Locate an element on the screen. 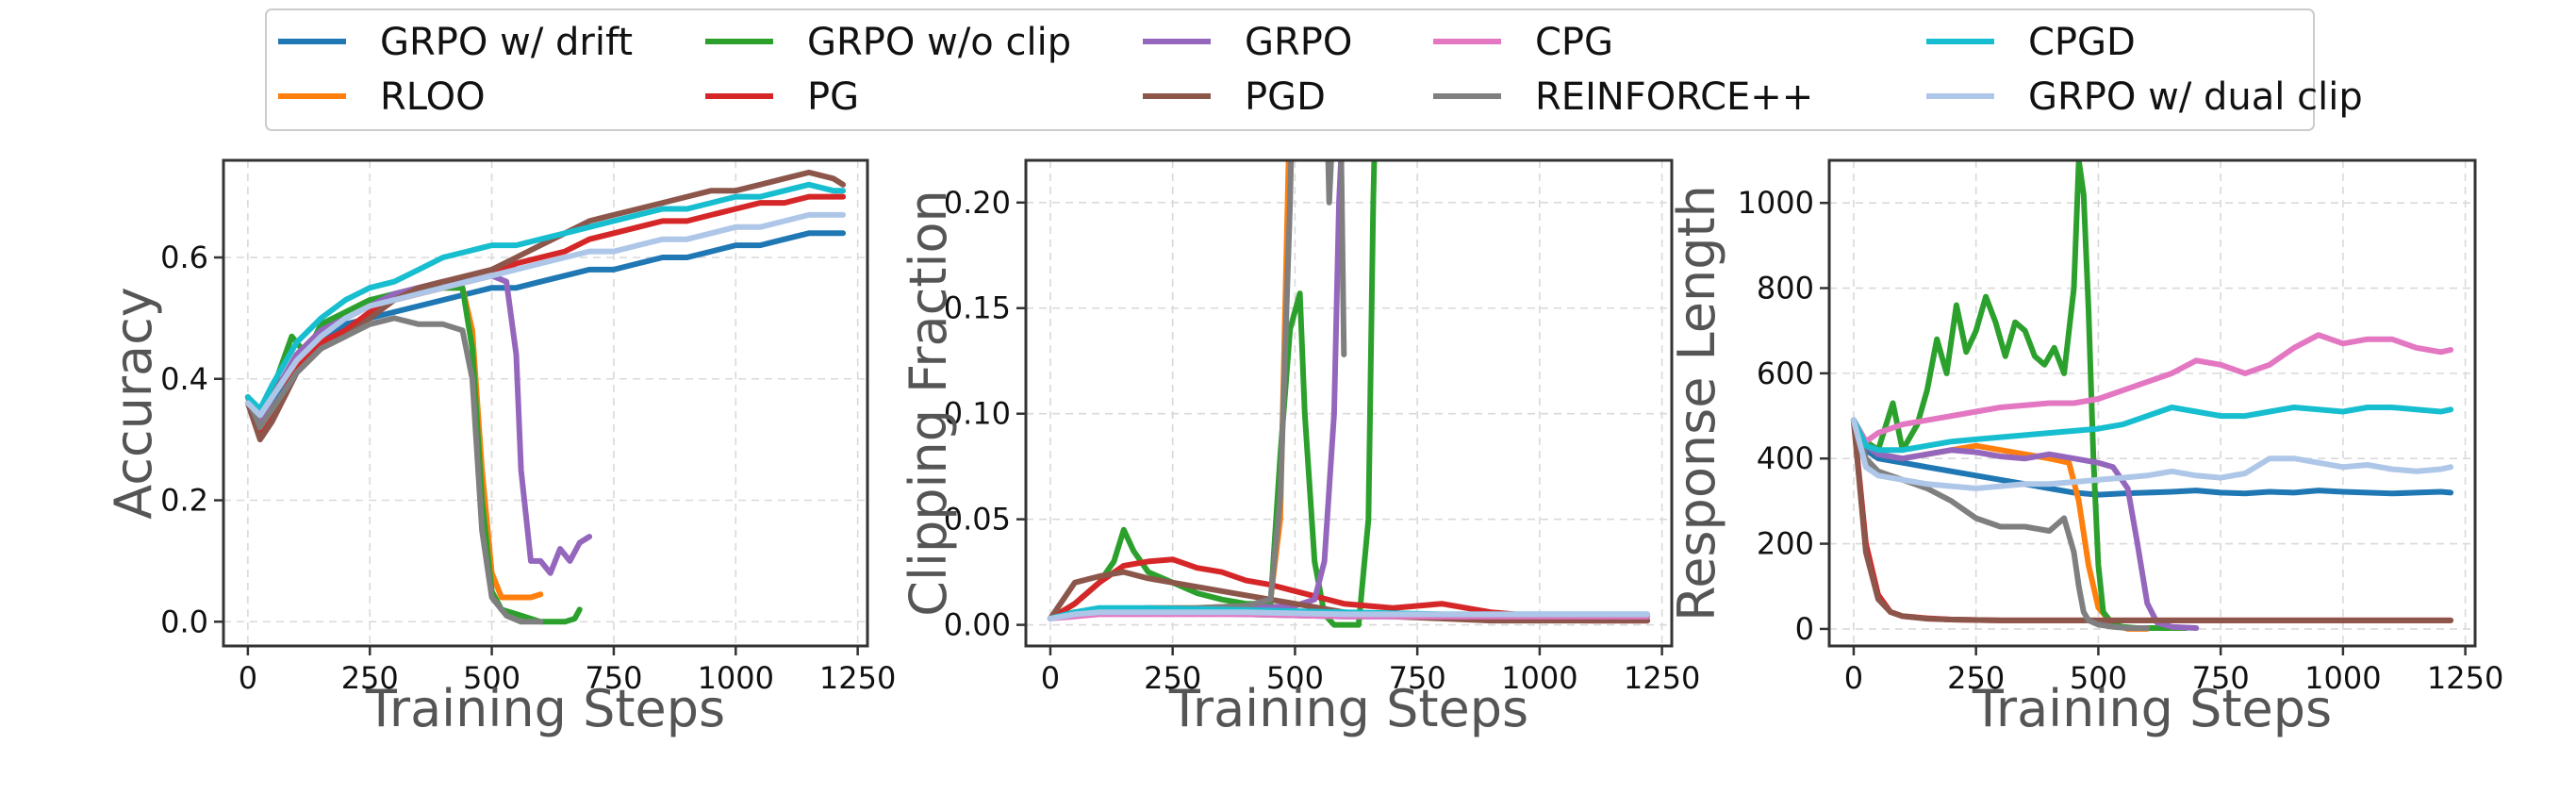  legend-entry-cpg: CPG is located at coordinates (1523, 42).